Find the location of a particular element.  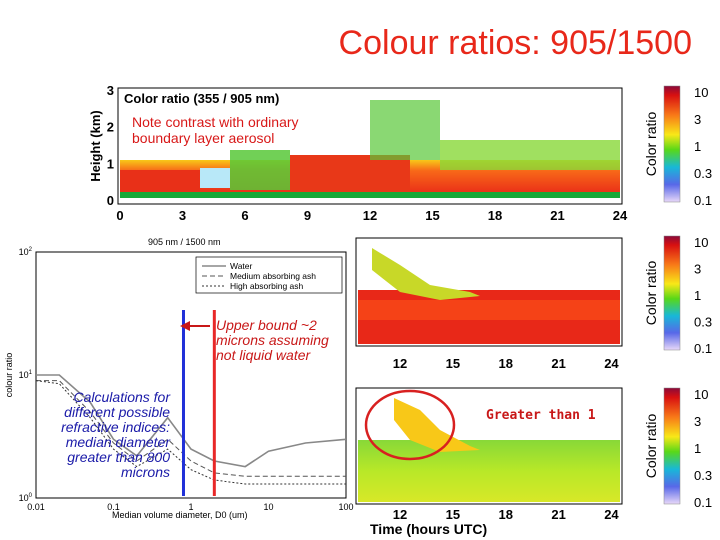

panel-top-xtick-21: 21 is located at coordinates (557, 215).